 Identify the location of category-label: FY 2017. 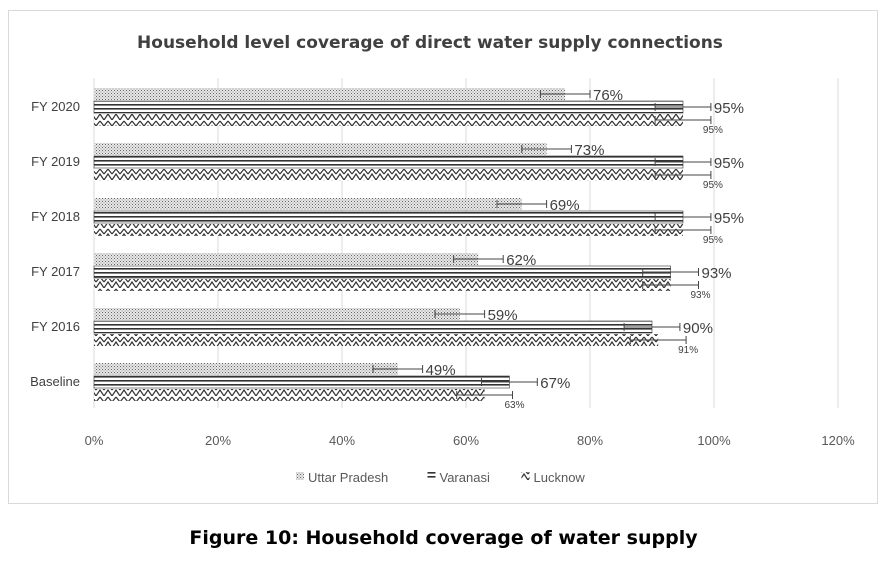
(55, 271).